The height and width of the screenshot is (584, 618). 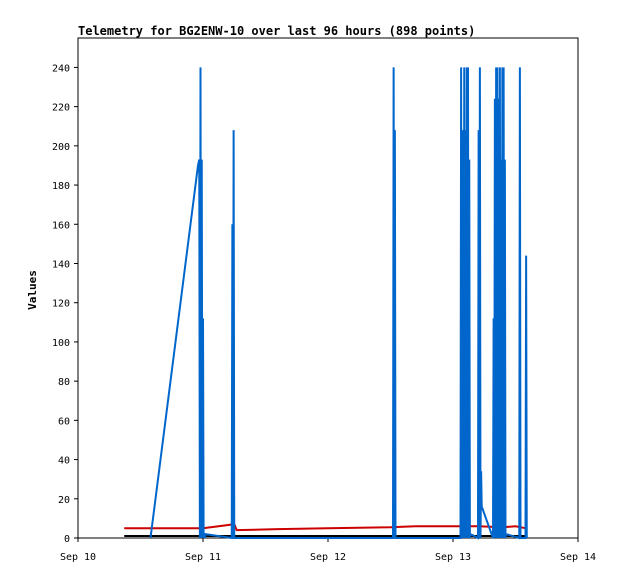 I want to click on y-axis: 0 20 40 60 80 100 120 140 160 180 200 220 240, so click(x=65, y=304).